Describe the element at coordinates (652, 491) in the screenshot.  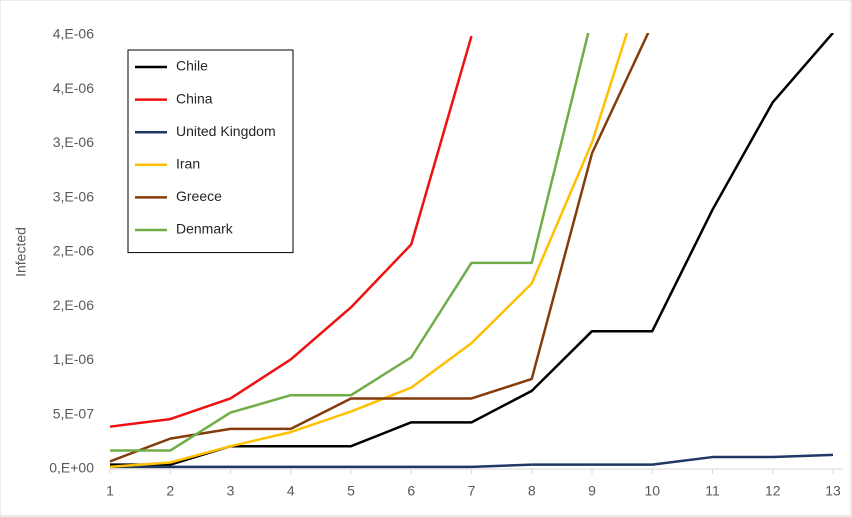
I see `x-tick-label: 10` at that location.